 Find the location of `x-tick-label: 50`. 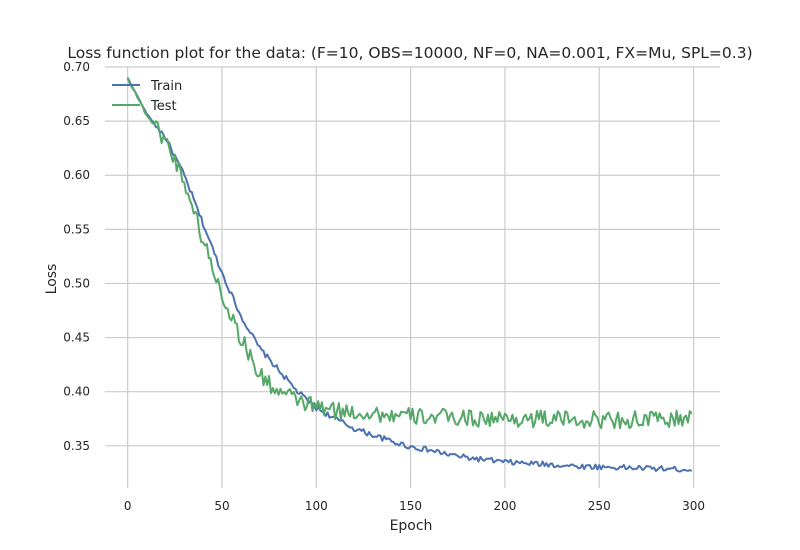

x-tick-label: 50 is located at coordinates (221, 506).